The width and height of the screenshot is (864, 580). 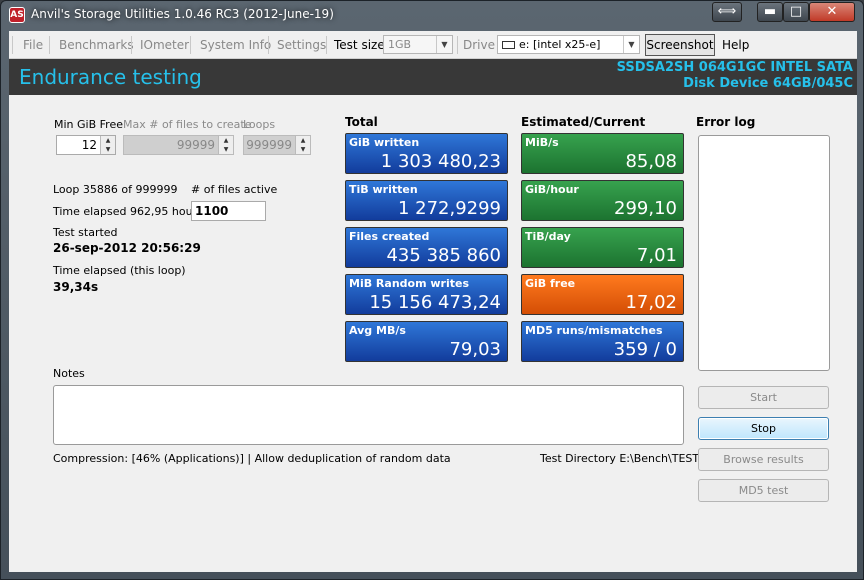 What do you see at coordinates (620, 458) in the screenshot?
I see `test-directory: Test Directory E:\Bench\TEST` at bounding box center [620, 458].